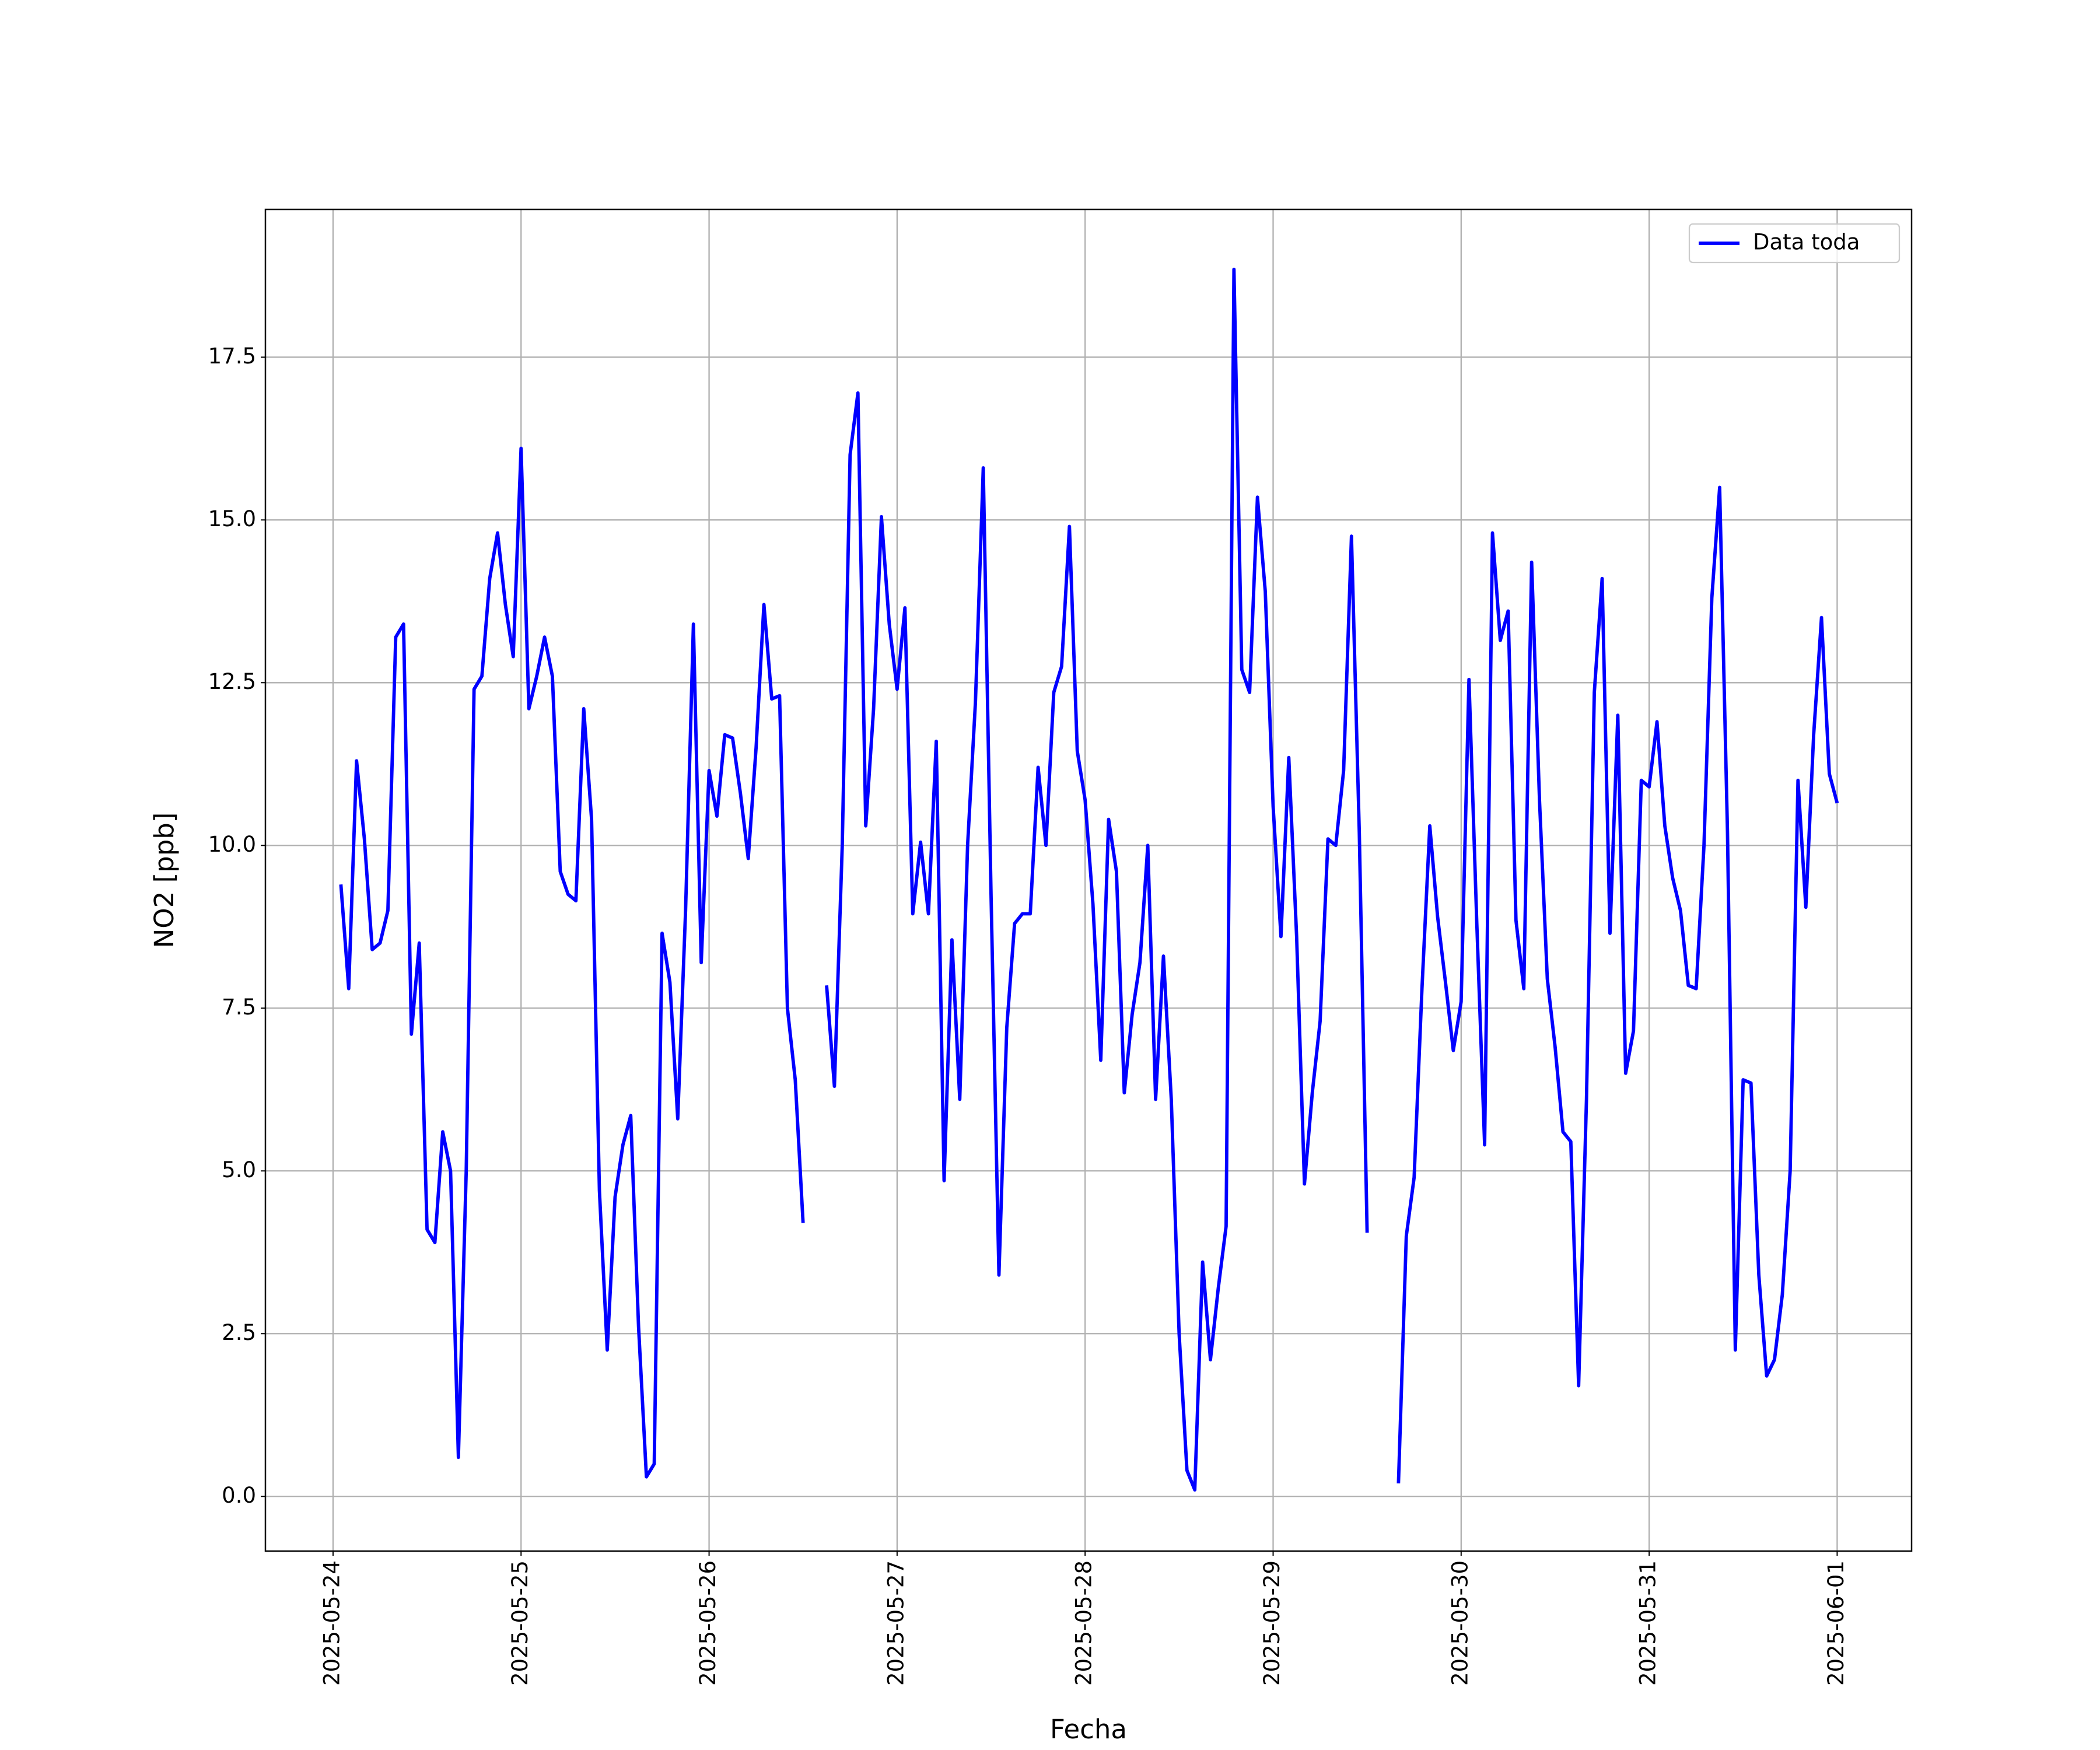 This screenshot has height=1750, width=2100. I want to click on x-tick-label: 2025-05-28, so click(1084, 1623).